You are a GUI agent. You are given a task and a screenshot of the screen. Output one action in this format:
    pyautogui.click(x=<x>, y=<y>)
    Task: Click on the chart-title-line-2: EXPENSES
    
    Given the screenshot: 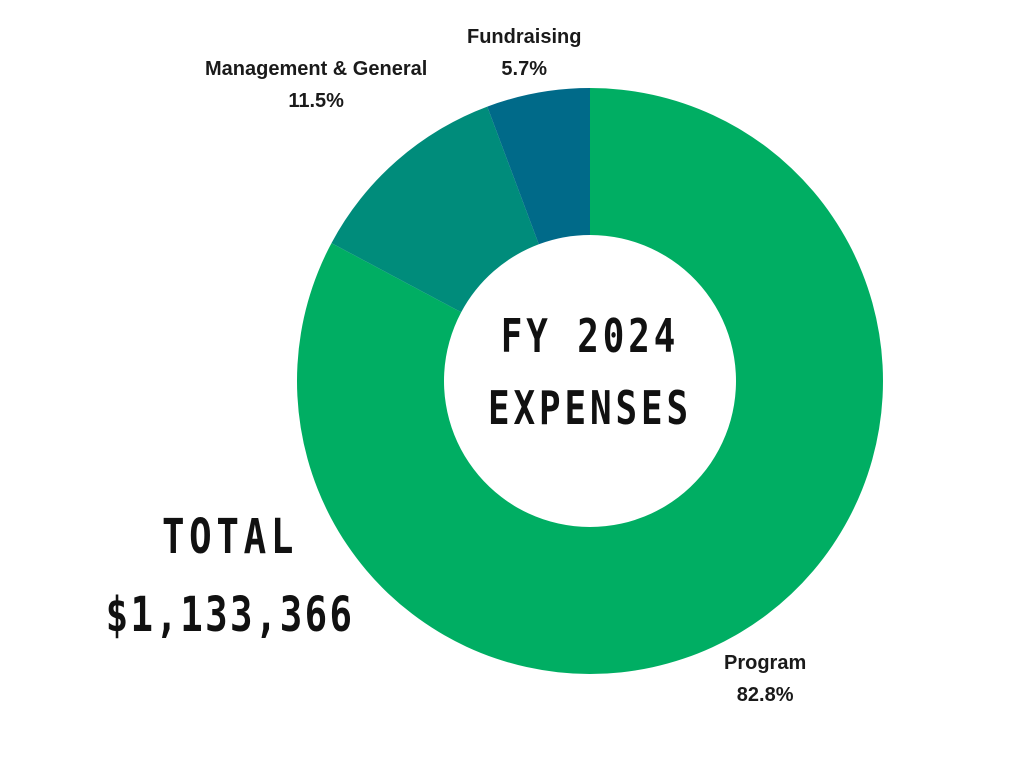 What is the action you would take?
    pyautogui.click(x=590, y=408)
    